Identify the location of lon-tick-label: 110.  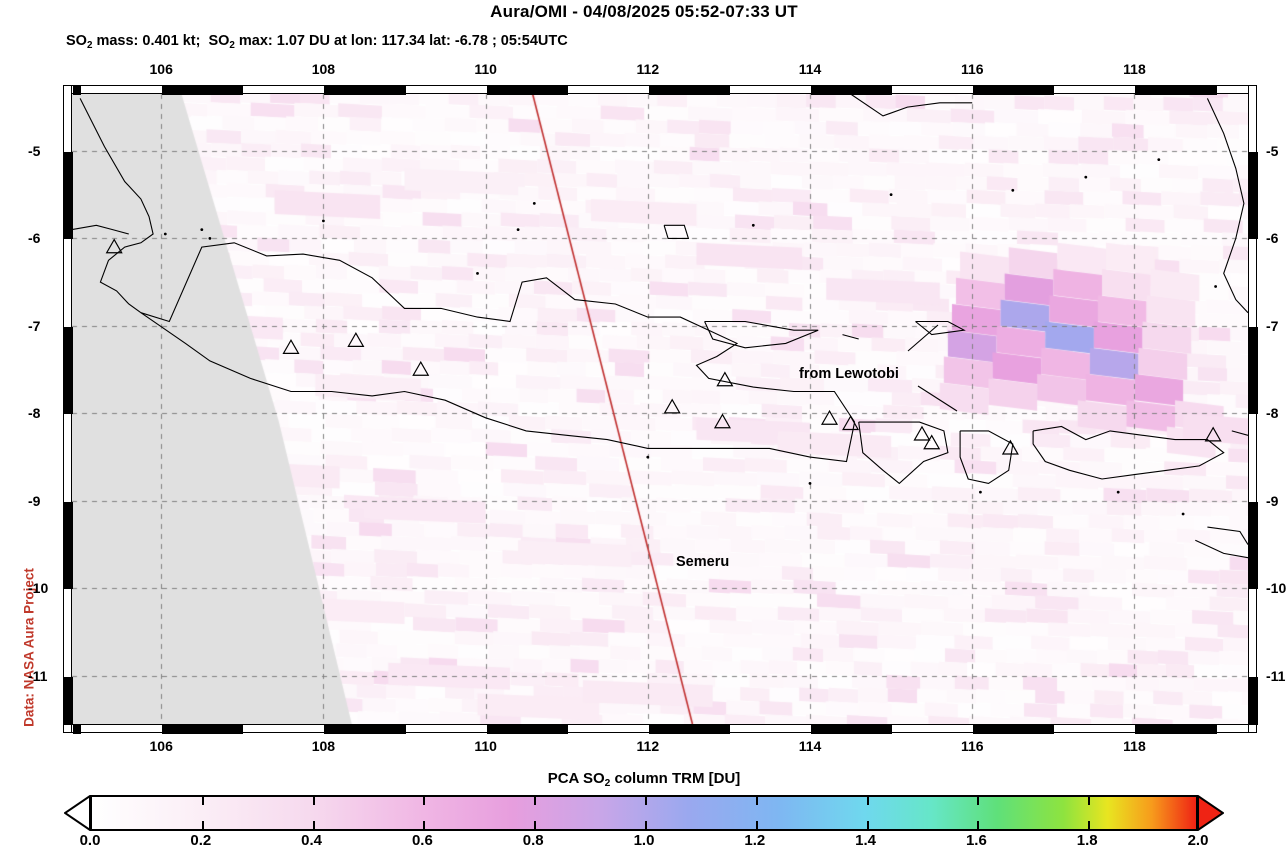
(485, 69).